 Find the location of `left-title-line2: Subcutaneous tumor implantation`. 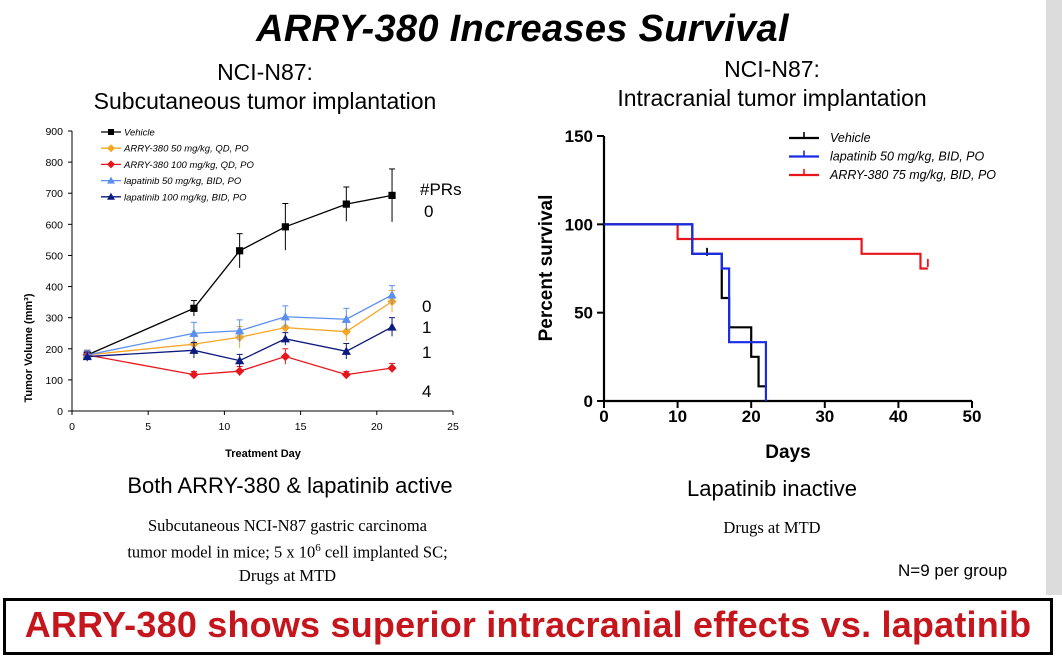

left-title-line2: Subcutaneous tumor implantation is located at coordinates (265, 101).